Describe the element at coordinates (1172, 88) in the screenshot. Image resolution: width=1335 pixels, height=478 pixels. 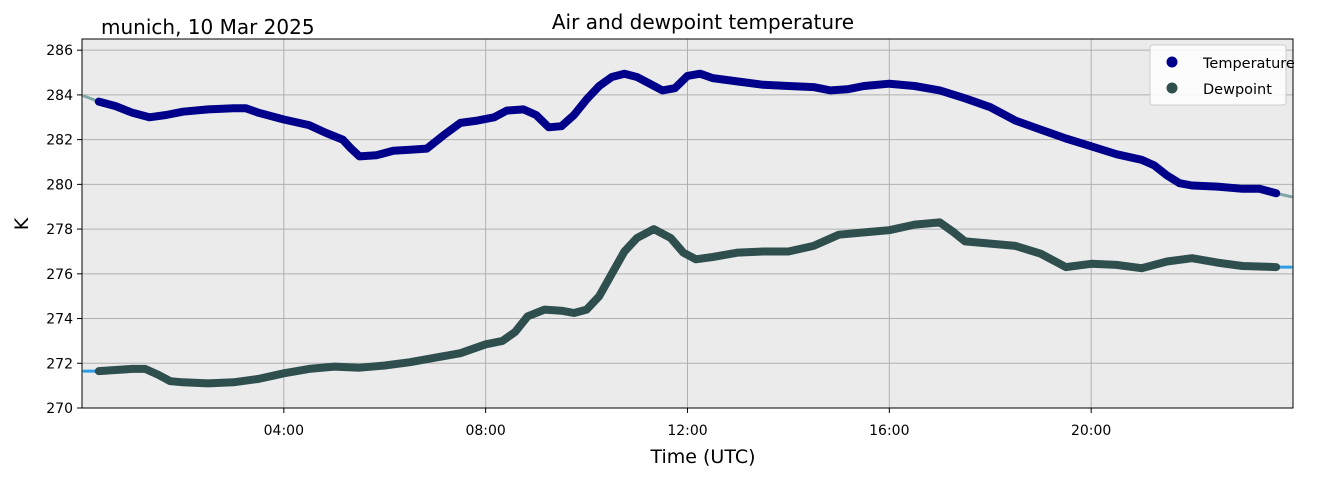
I see `legend-marker-dewpoint` at that location.